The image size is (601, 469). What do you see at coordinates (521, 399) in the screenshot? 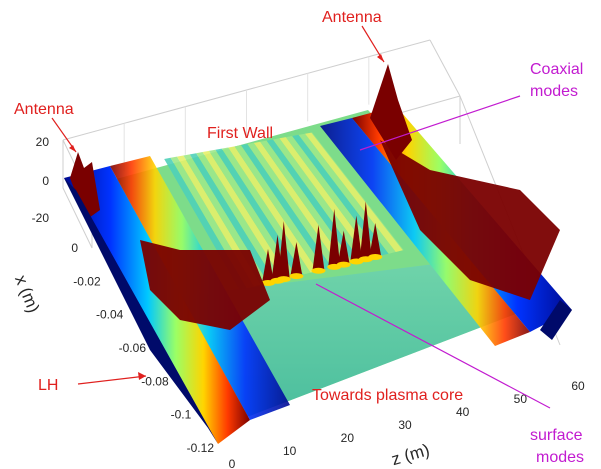
I see `z-tick-label: 50` at bounding box center [521, 399].